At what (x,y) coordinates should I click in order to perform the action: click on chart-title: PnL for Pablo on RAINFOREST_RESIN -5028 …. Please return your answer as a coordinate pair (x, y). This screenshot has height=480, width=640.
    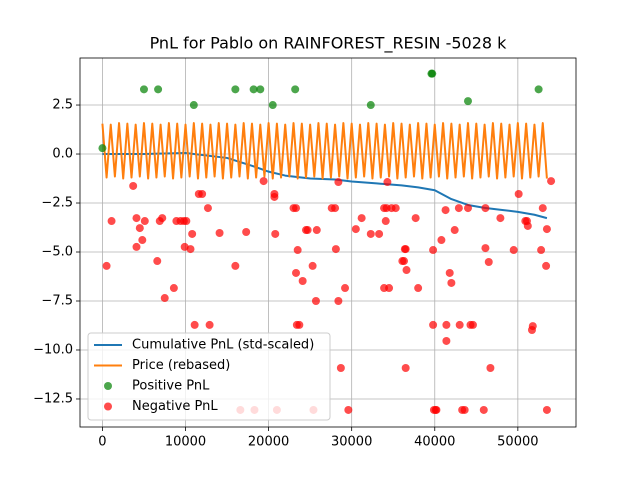
    Looking at the image, I should click on (329, 44).